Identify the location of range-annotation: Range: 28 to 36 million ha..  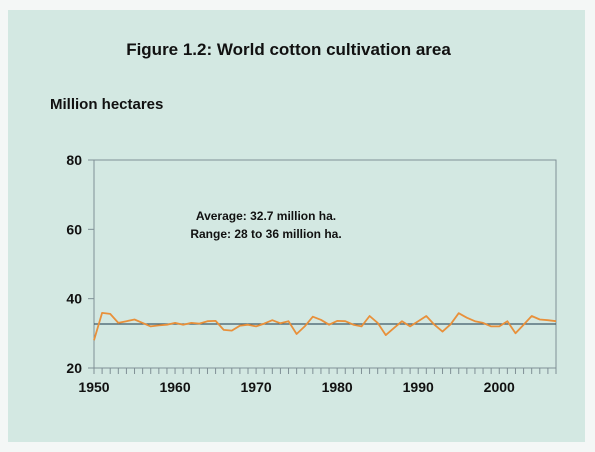
(265, 234).